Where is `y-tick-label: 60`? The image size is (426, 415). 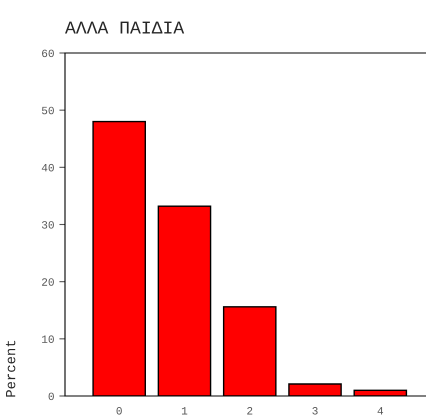 y-tick-label: 60 is located at coordinates (48, 54).